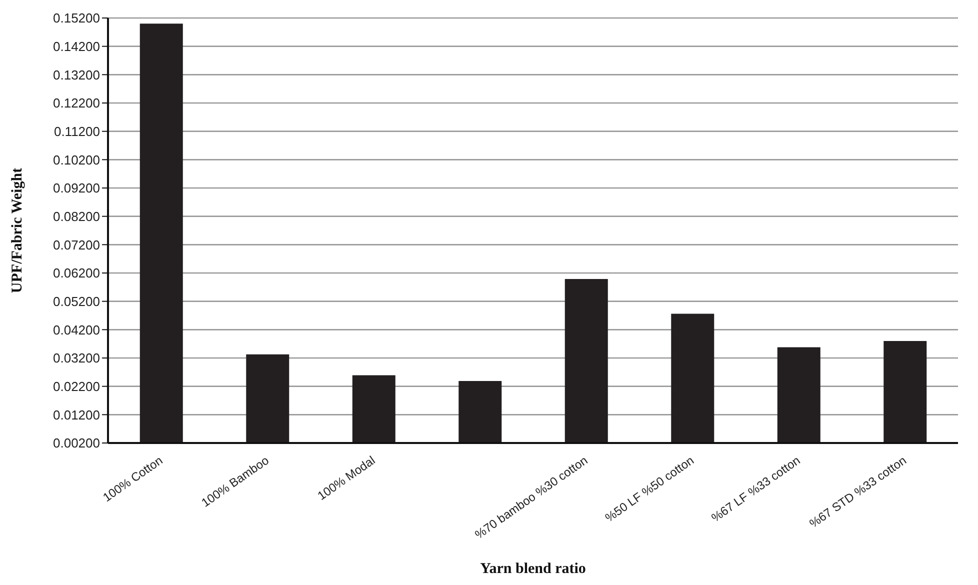  Describe the element at coordinates (77, 131) in the screenshot. I see `y-tick-label: 0.11200` at that location.